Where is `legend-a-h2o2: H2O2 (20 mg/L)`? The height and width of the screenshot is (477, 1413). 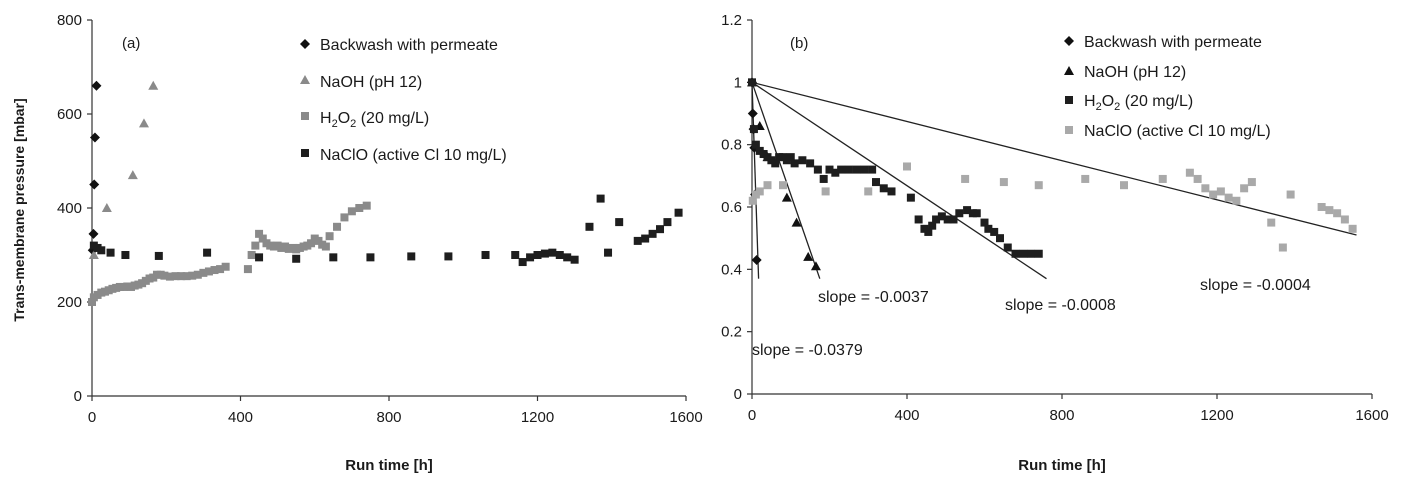
legend-a-h2o2: H2O2 (20 mg/L) is located at coordinates (374, 120).